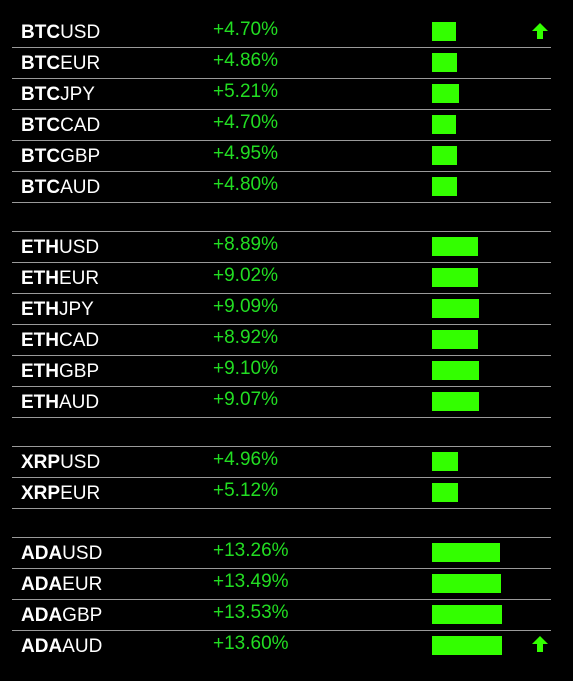 Image resolution: width=573 pixels, height=681 pixels. I want to click on pair-row: ADAAUD +13.60%, so click(281, 646).